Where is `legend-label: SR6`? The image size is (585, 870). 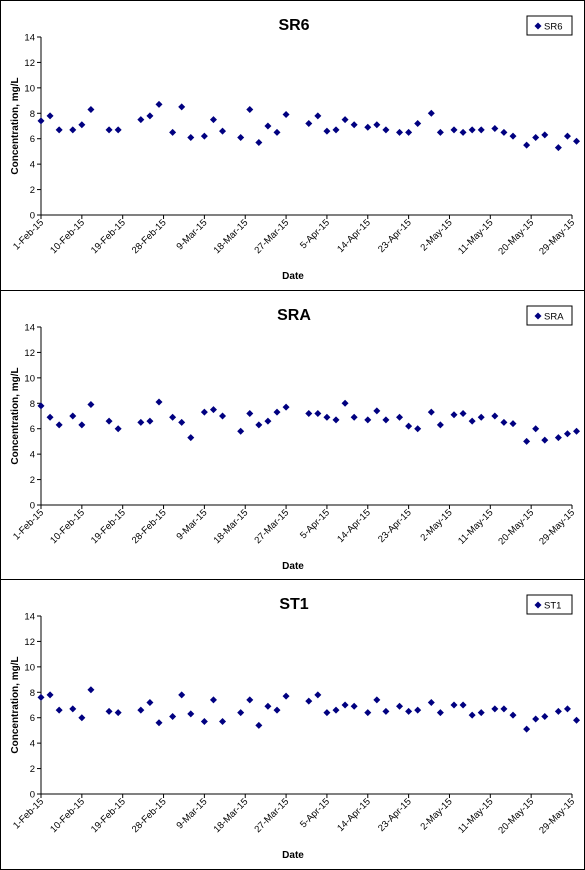
legend-label: SR6 is located at coordinates (553, 27).